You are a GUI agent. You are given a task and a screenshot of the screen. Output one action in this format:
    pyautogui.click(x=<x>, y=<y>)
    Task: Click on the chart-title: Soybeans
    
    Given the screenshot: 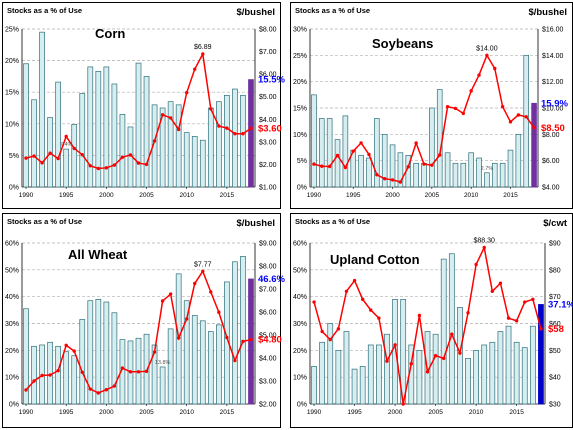 What is the action you would take?
    pyautogui.click(x=402, y=43)
    